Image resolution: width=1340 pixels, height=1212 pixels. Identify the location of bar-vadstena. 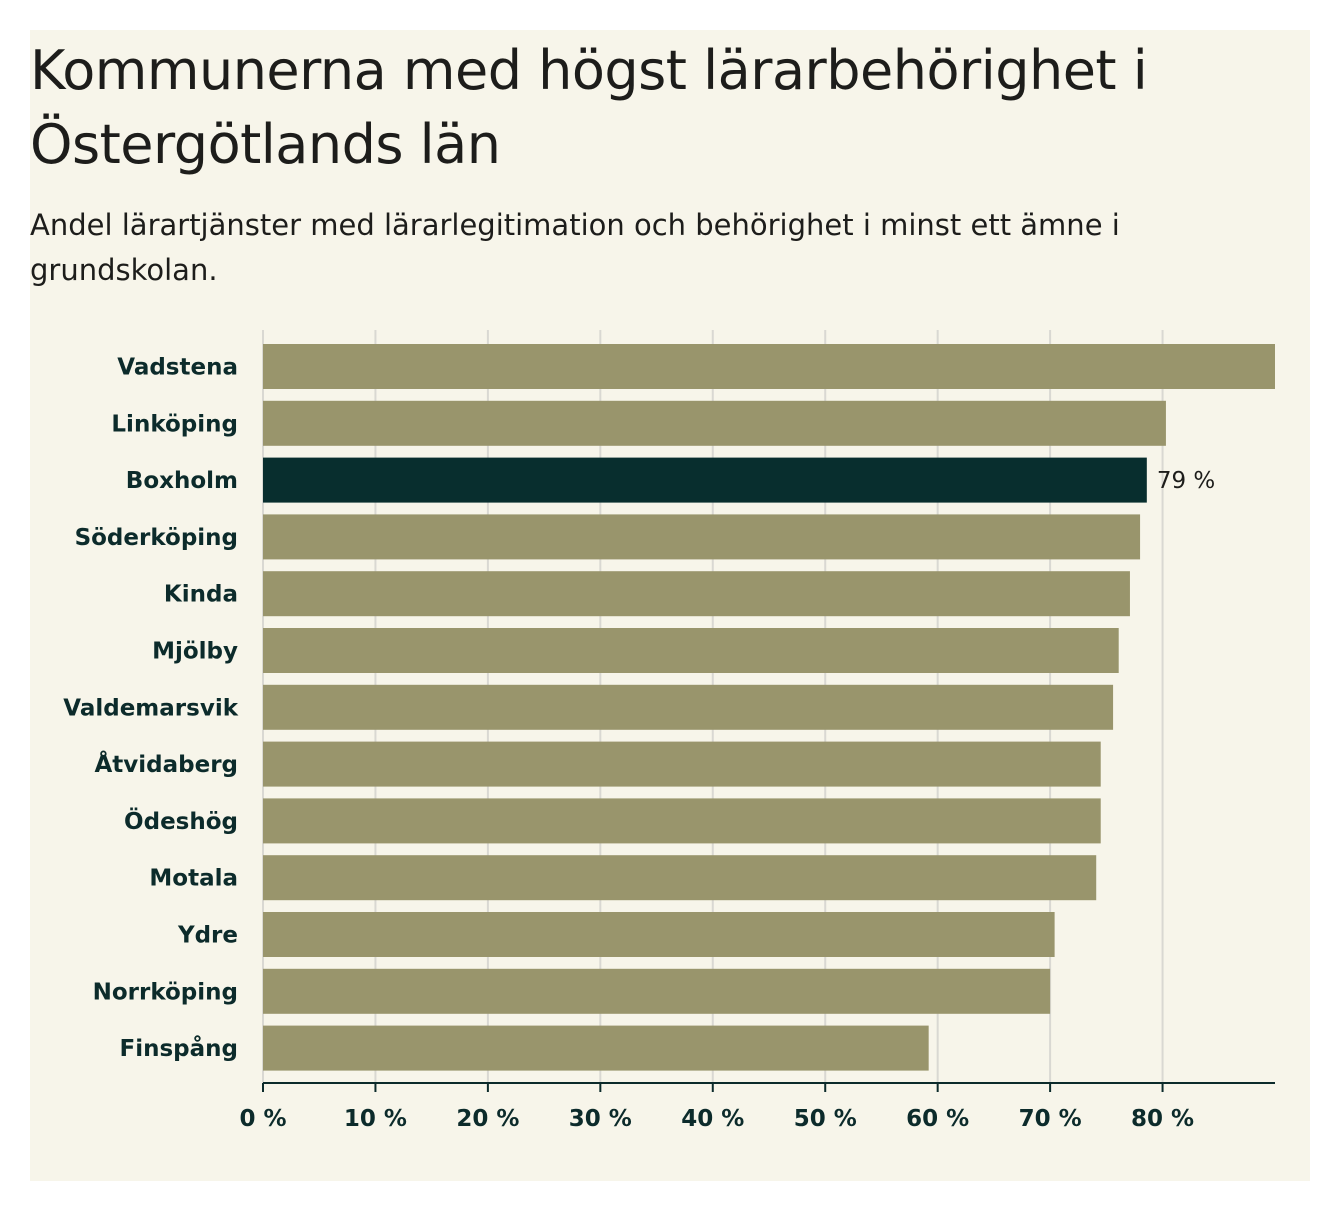
(769, 366).